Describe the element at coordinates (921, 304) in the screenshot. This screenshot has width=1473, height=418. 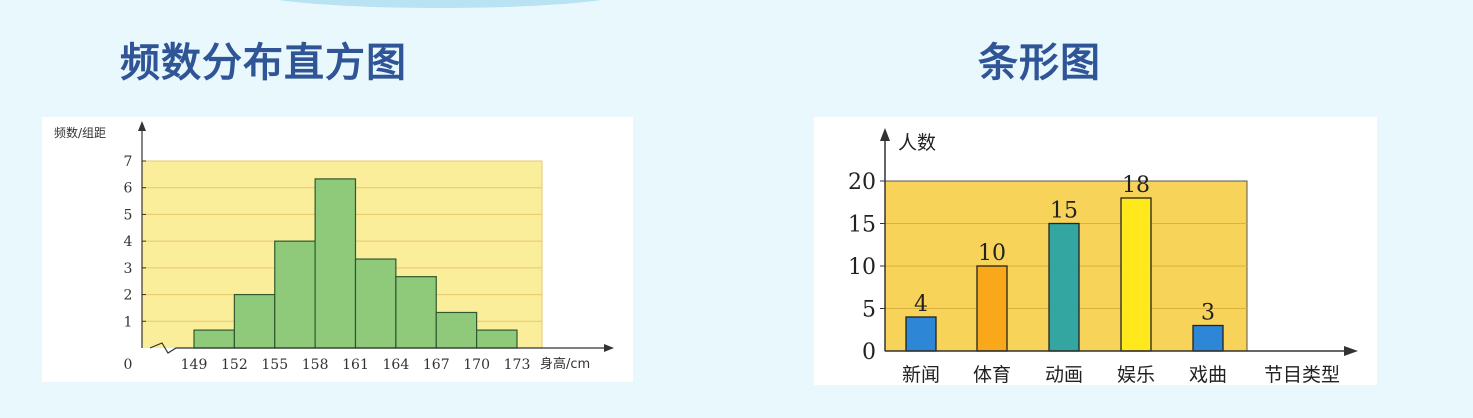
I see `bar-data-label: 4` at that location.